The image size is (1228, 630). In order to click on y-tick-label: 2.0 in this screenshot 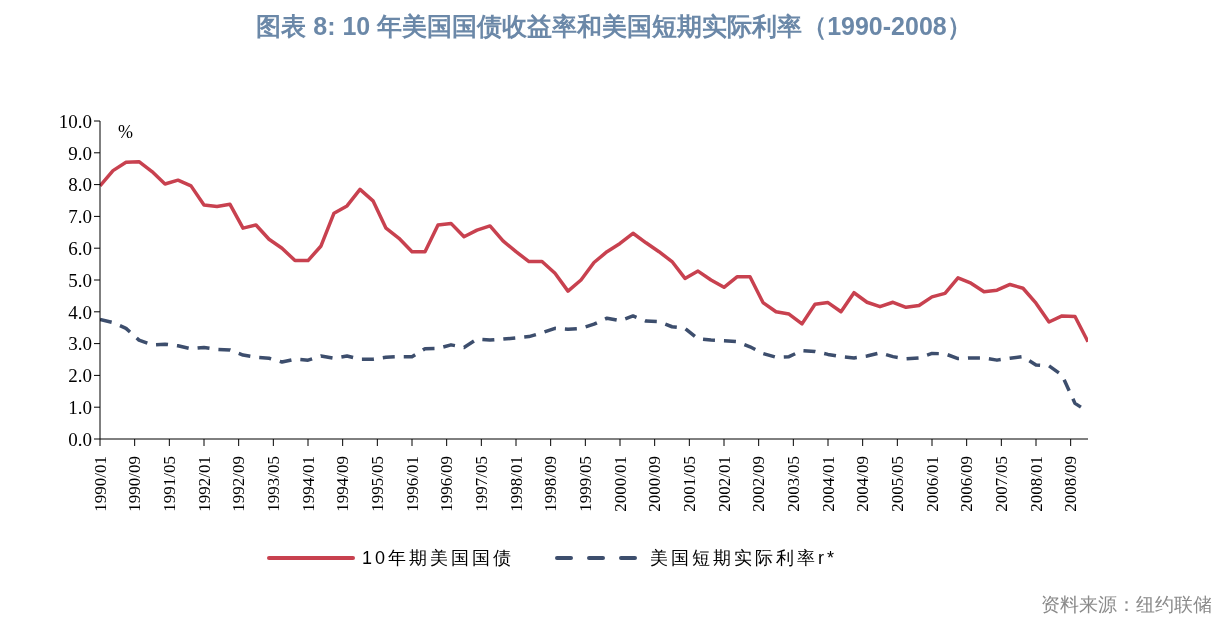, I will do `click(80, 376)`.